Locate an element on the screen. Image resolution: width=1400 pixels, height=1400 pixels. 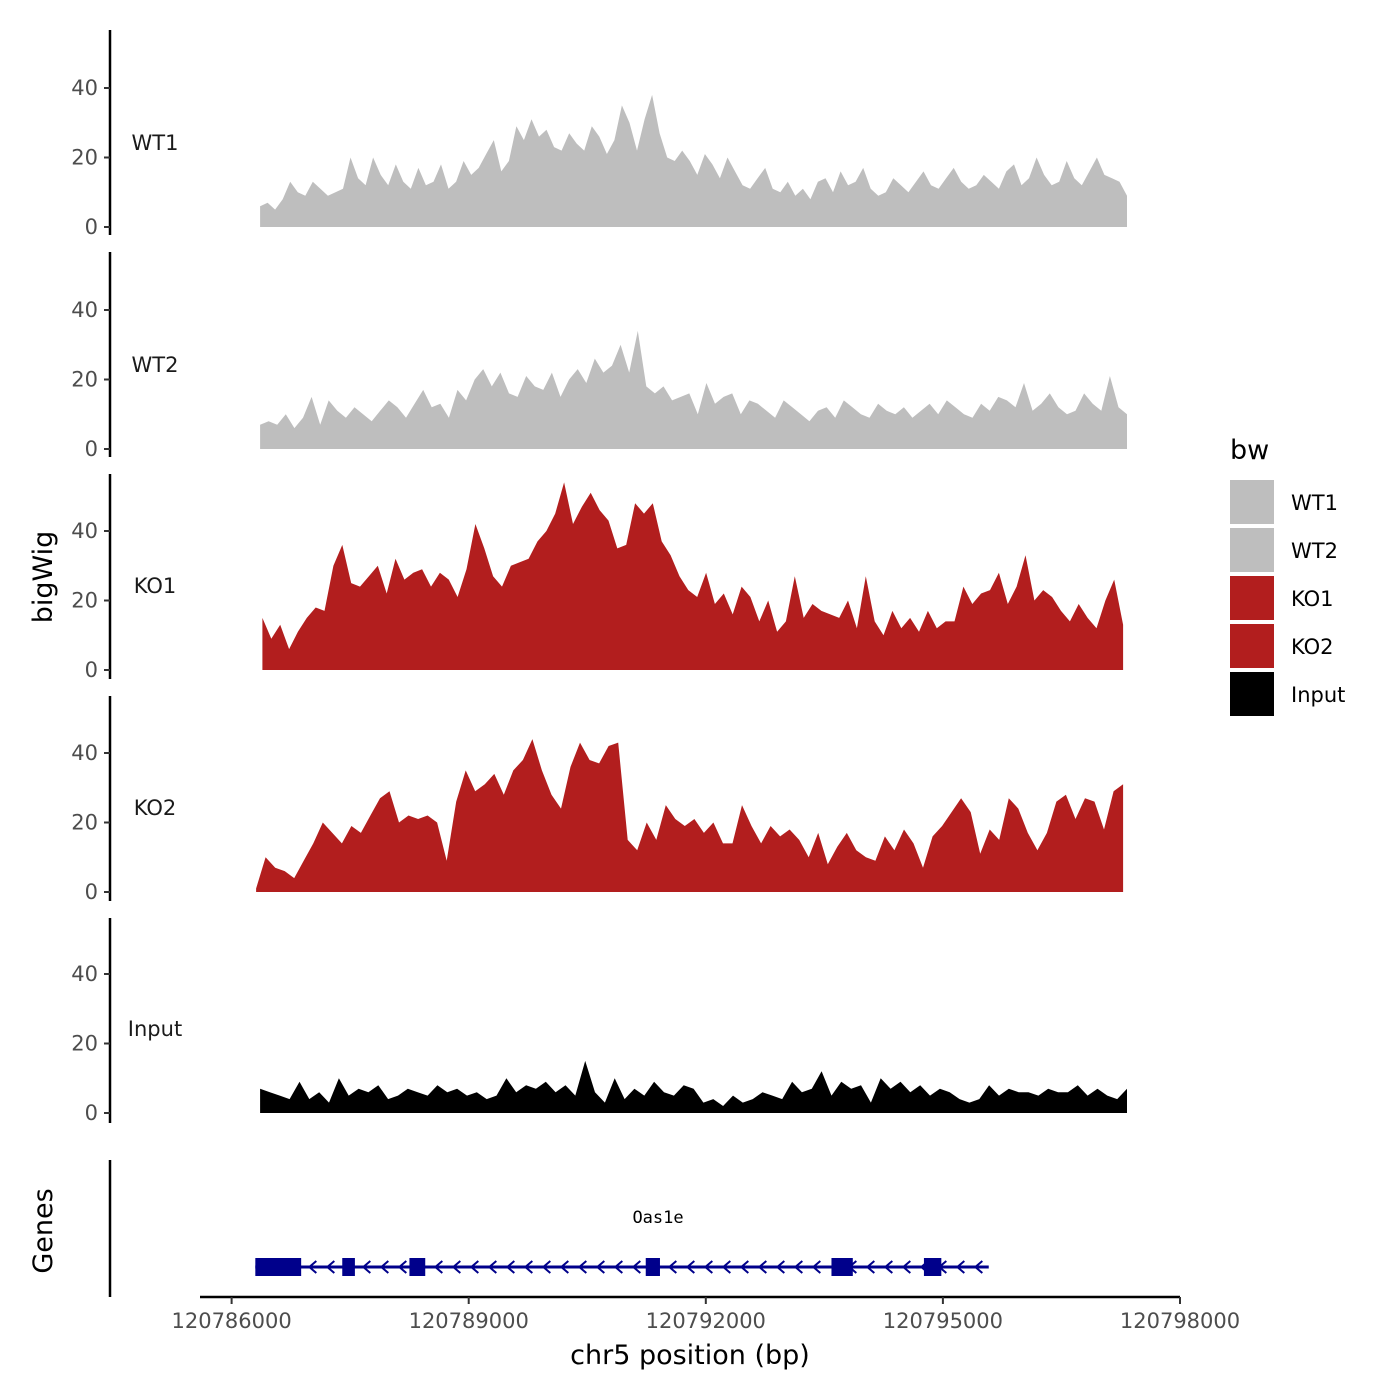
track-ko1: 0 20 40 KO1 is located at coordinates (597, 578).